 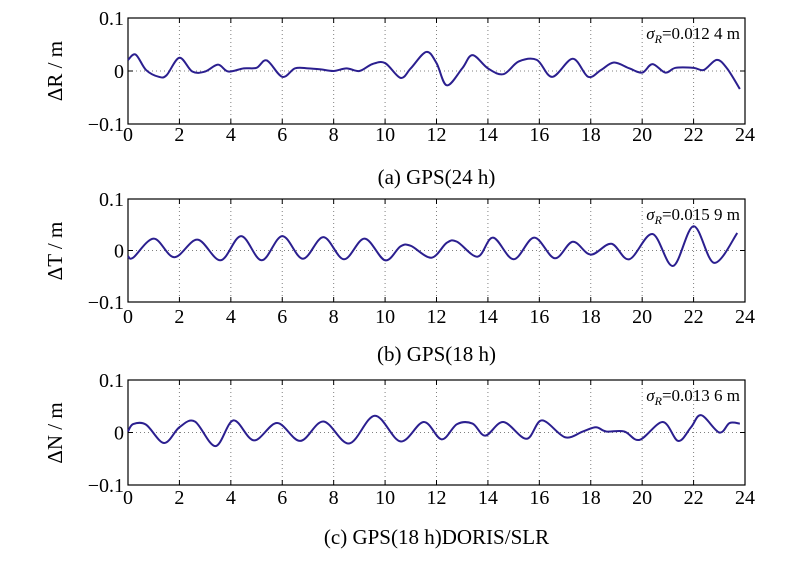 What do you see at coordinates (436, 354) in the screenshot?
I see `panel-caption: (b) GPS(18 h)` at bounding box center [436, 354].